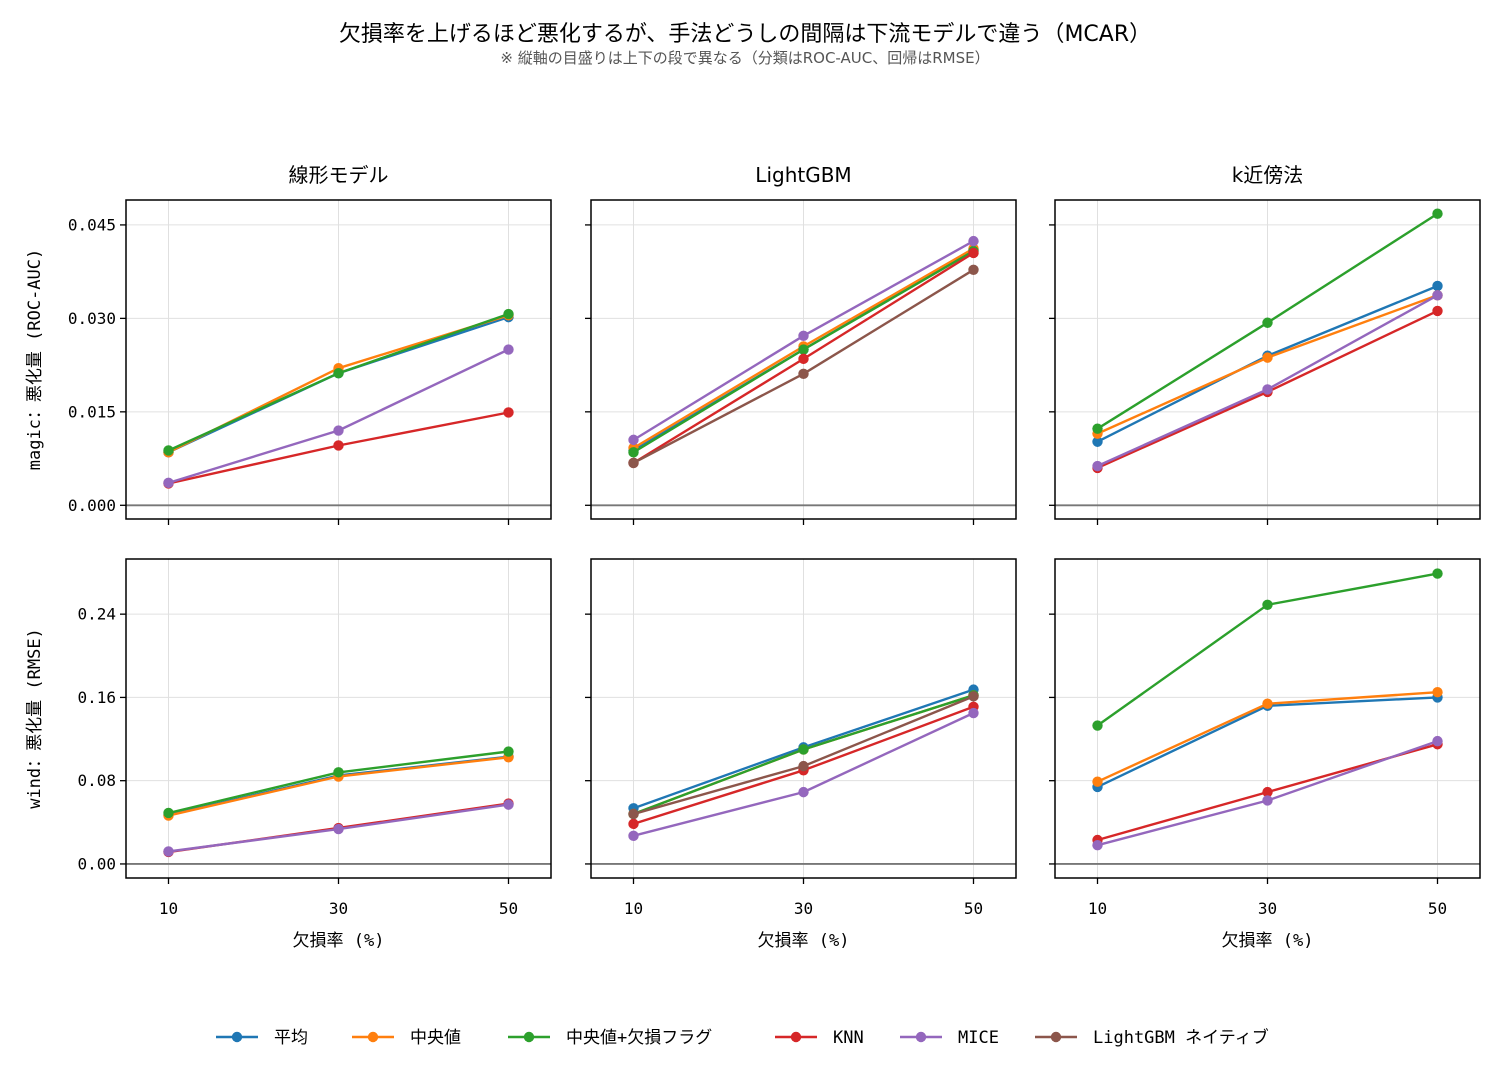 This screenshot has height=1075, width=1500. Describe the element at coordinates (1181, 1037) in the screenshot. I see `legend-label: LightGBM ネイティブ` at that location.